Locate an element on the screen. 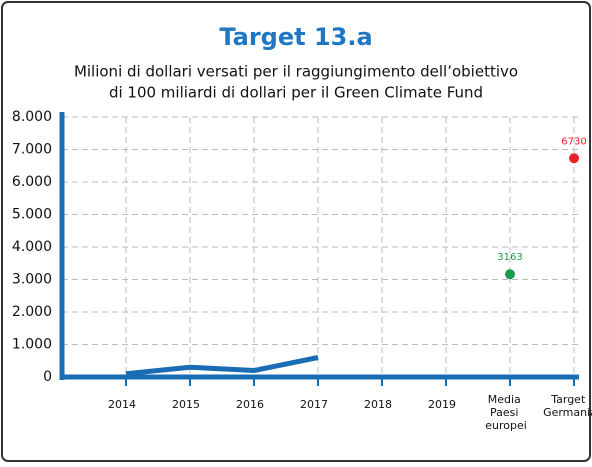  x-tick-label: Media Paesi europei is located at coordinates (506, 412).